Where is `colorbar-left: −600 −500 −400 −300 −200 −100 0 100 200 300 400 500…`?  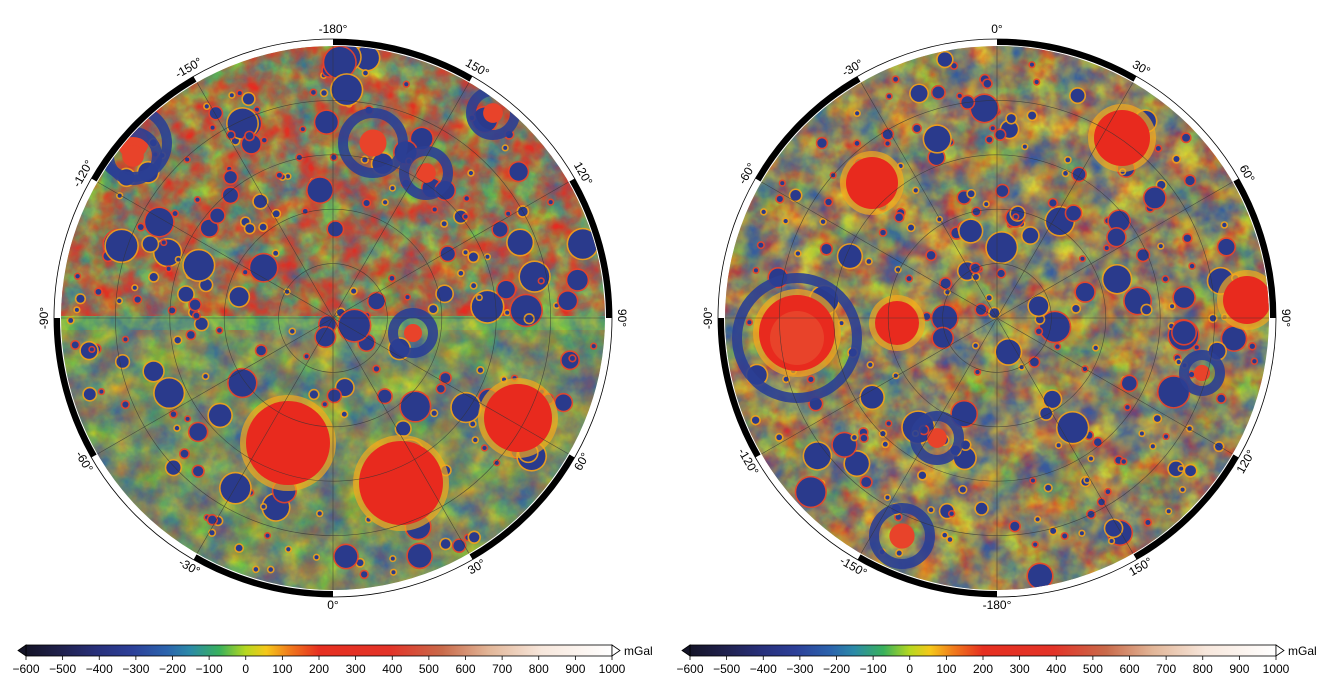
colorbar-left: −600 −500 −400 −300 −200 −100 0 100 200 300 400 500… is located at coordinates (332, 660).